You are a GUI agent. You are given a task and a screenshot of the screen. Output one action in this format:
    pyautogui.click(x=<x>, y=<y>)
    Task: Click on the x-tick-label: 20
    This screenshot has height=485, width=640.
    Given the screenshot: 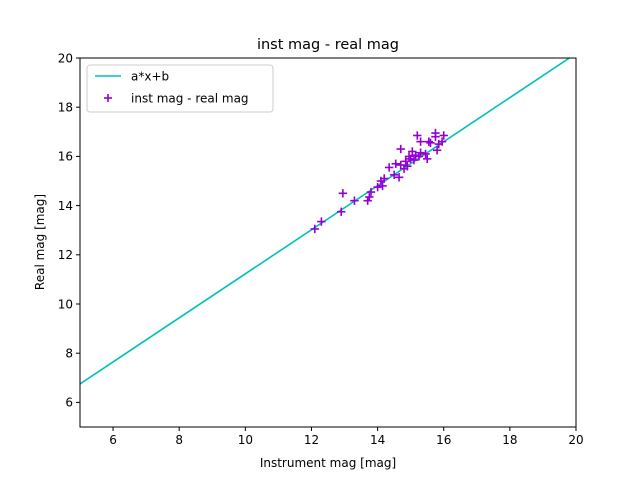 What is the action you would take?
    pyautogui.click(x=575, y=440)
    